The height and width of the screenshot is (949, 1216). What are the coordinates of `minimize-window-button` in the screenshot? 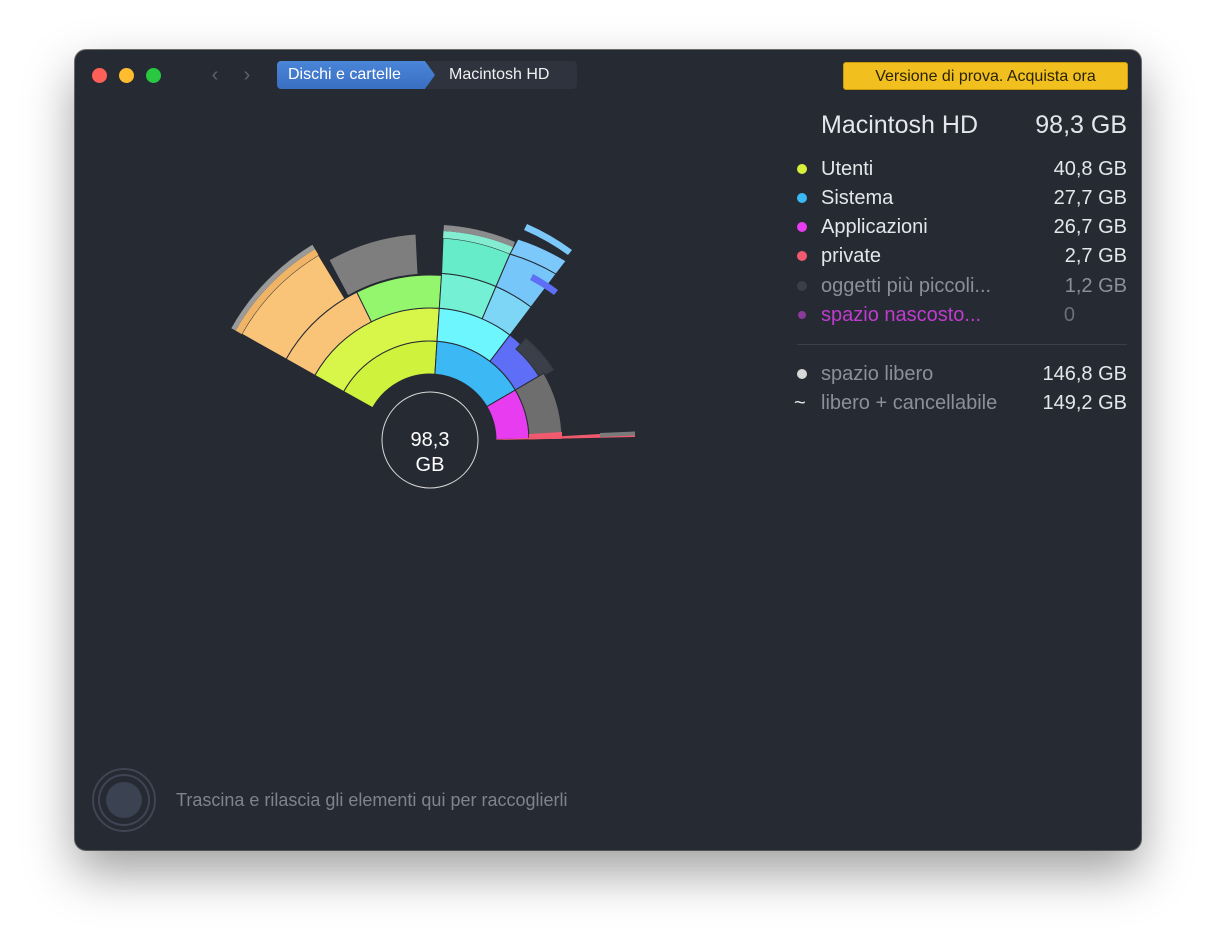 It's located at (126, 75).